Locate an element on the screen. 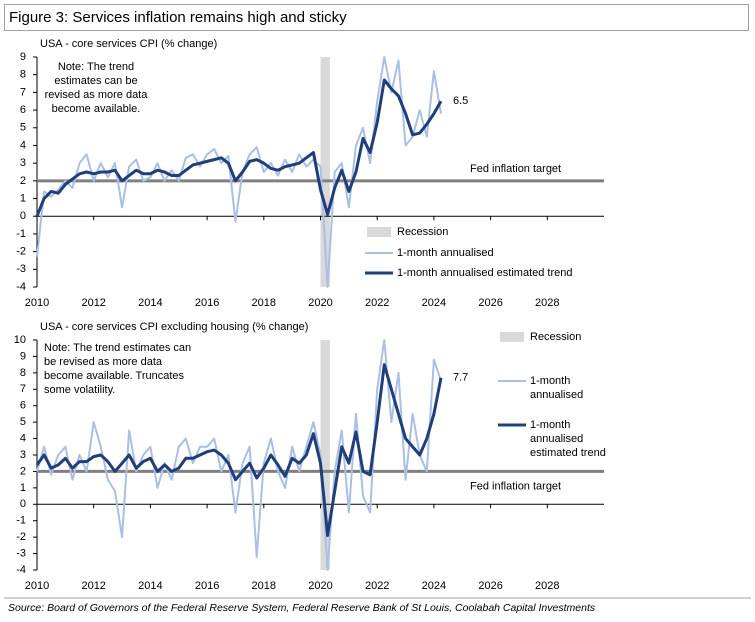  y-tick-label: 10 is located at coordinates (20, 340).